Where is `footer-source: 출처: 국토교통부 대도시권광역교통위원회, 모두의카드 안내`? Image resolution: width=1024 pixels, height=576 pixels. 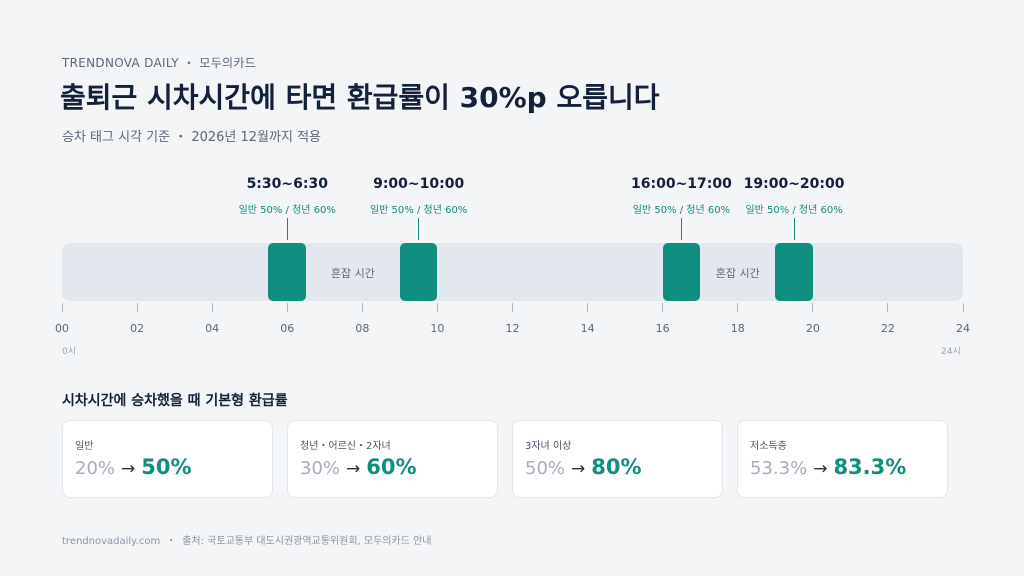 footer-source: 출처: 국토교통부 대도시권광역교통위원회, 모두의카드 안내 is located at coordinates (307, 541).